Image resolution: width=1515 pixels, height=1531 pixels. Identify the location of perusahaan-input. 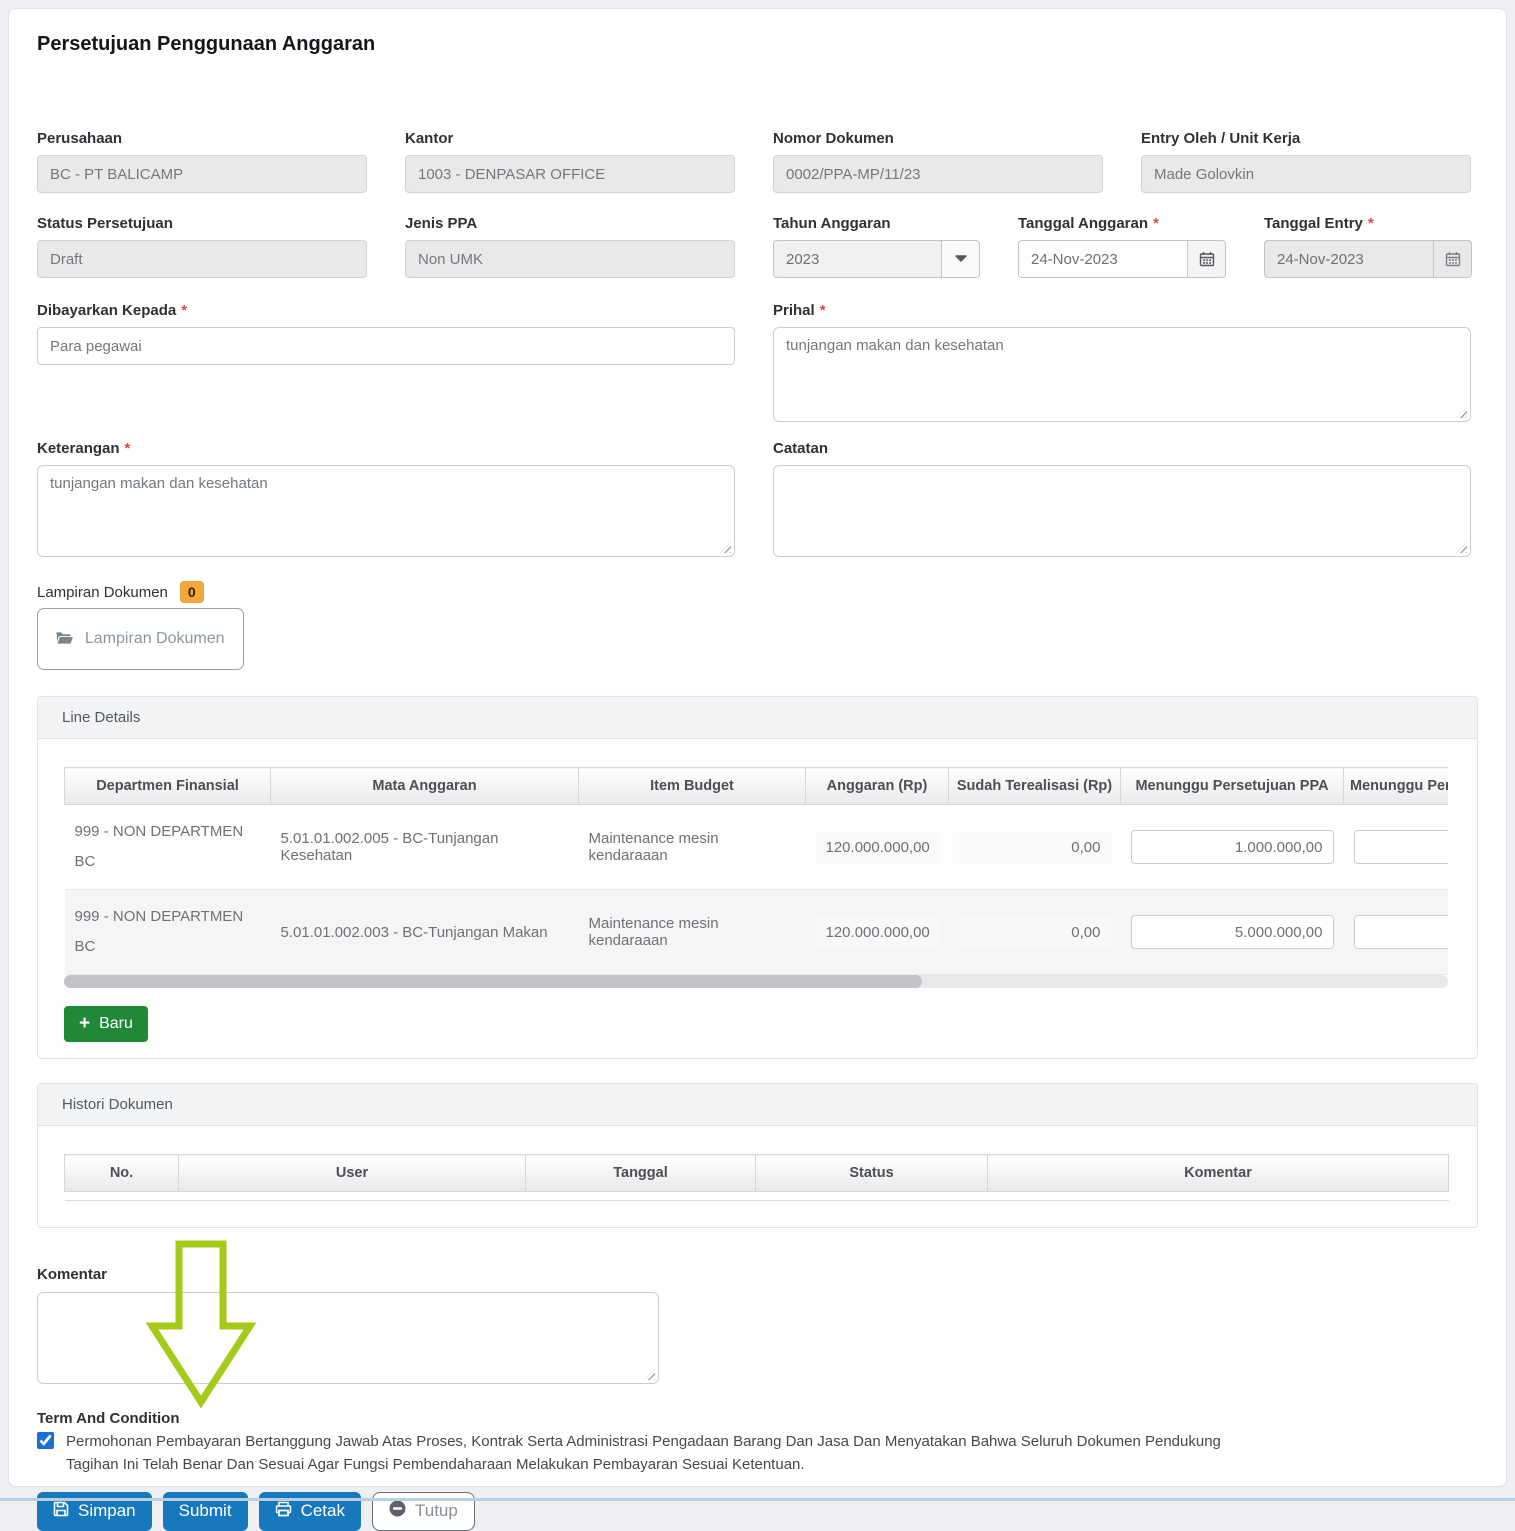
(202, 174).